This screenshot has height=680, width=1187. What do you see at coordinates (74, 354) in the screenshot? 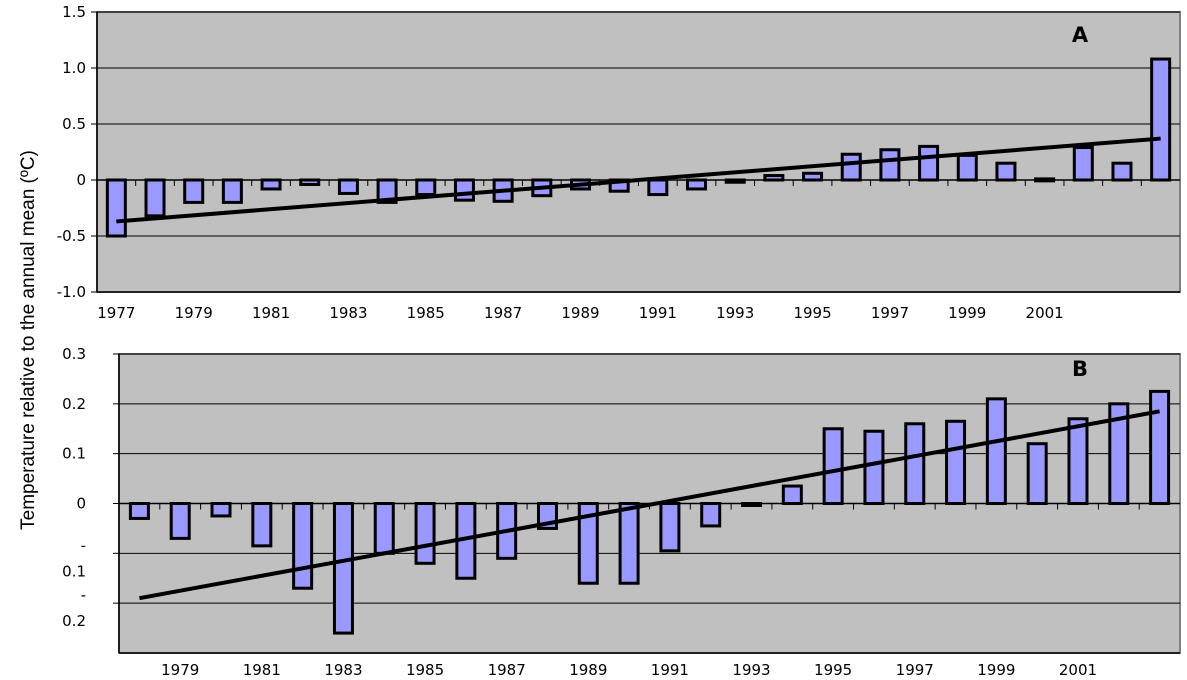
I see `y-tick-label: 0.3` at bounding box center [74, 354].